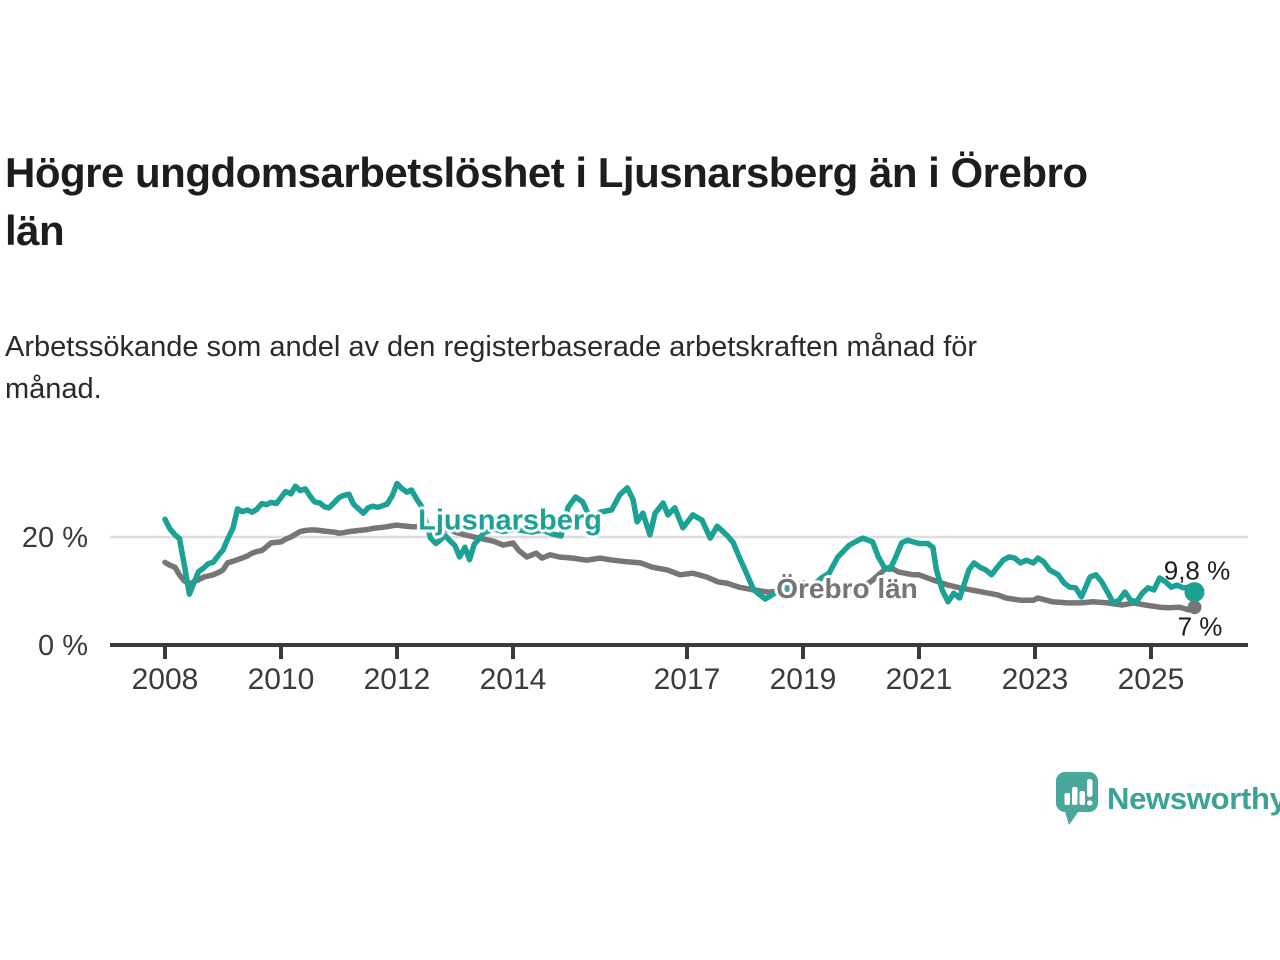 The width and height of the screenshot is (1280, 960). Describe the element at coordinates (281, 679) in the screenshot. I see `x-axis-tick-label: 2010` at that location.